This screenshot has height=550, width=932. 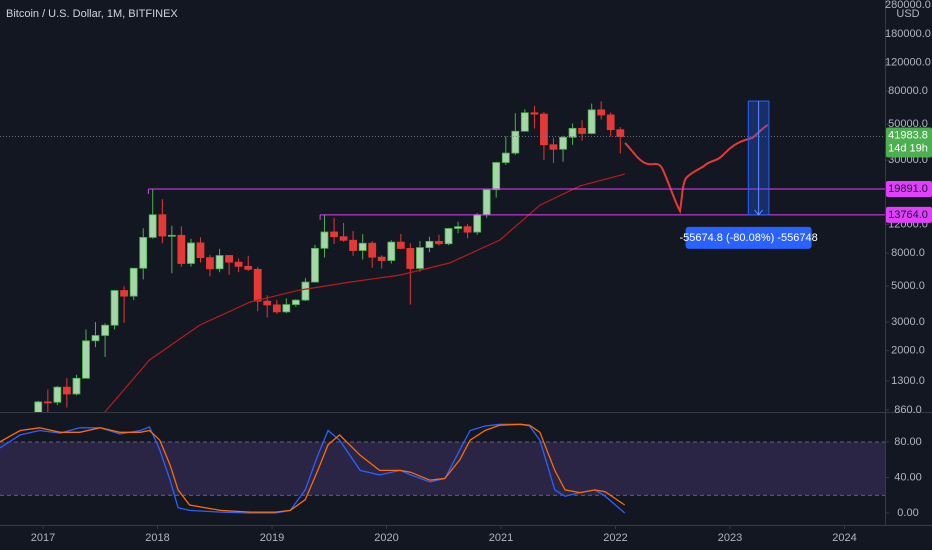 What do you see at coordinates (908, 477) in the screenshot?
I see `stoch-tick-label: 40.00` at bounding box center [908, 477].